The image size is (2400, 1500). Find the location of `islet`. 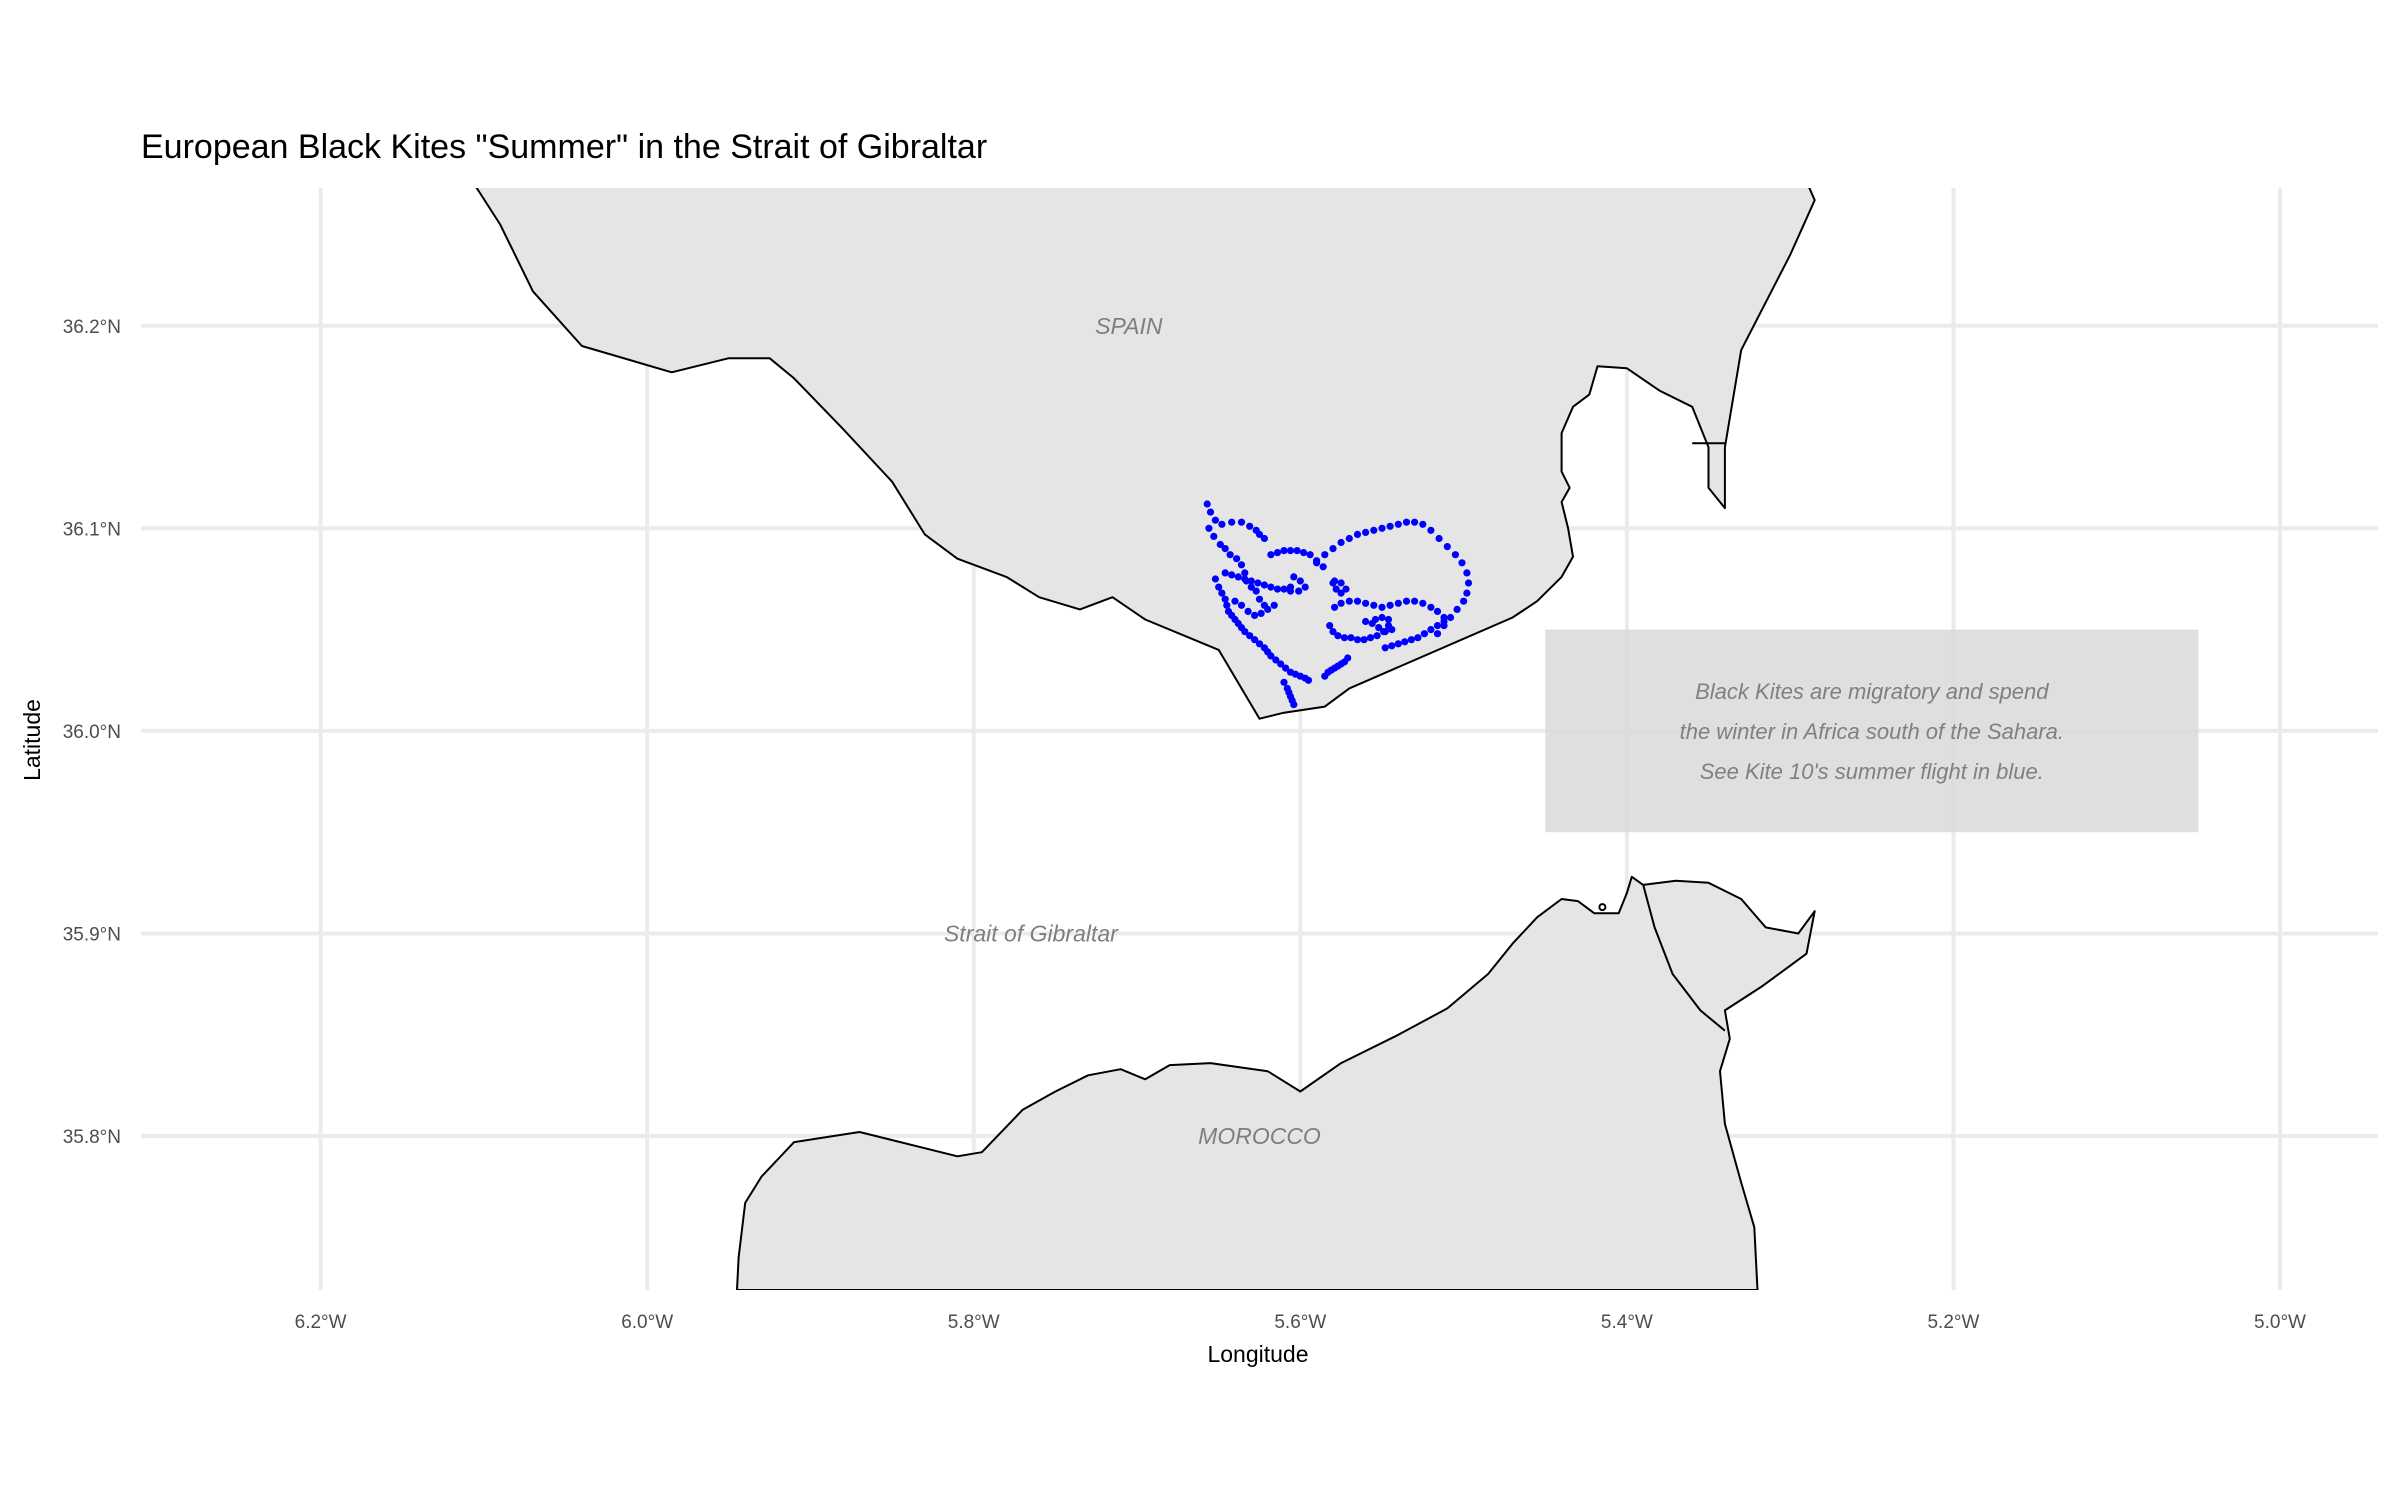

islet is located at coordinates (1602, 907).